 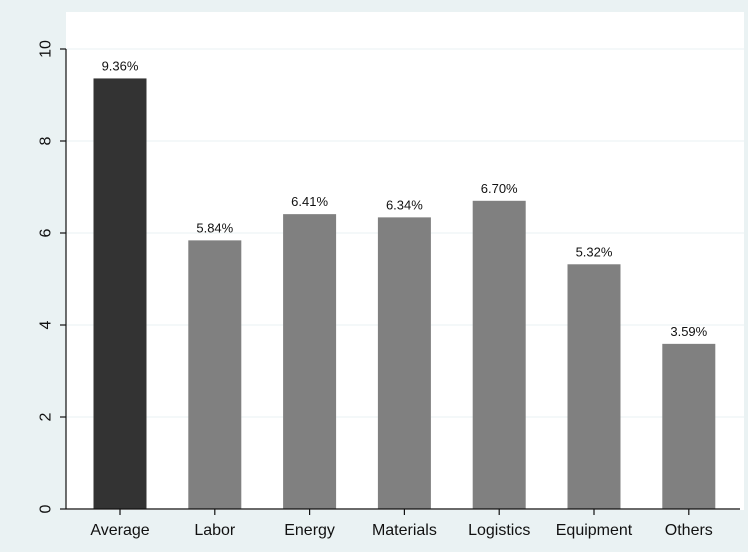 What do you see at coordinates (404, 204) in the screenshot?
I see `data-label: 6.34%` at bounding box center [404, 204].